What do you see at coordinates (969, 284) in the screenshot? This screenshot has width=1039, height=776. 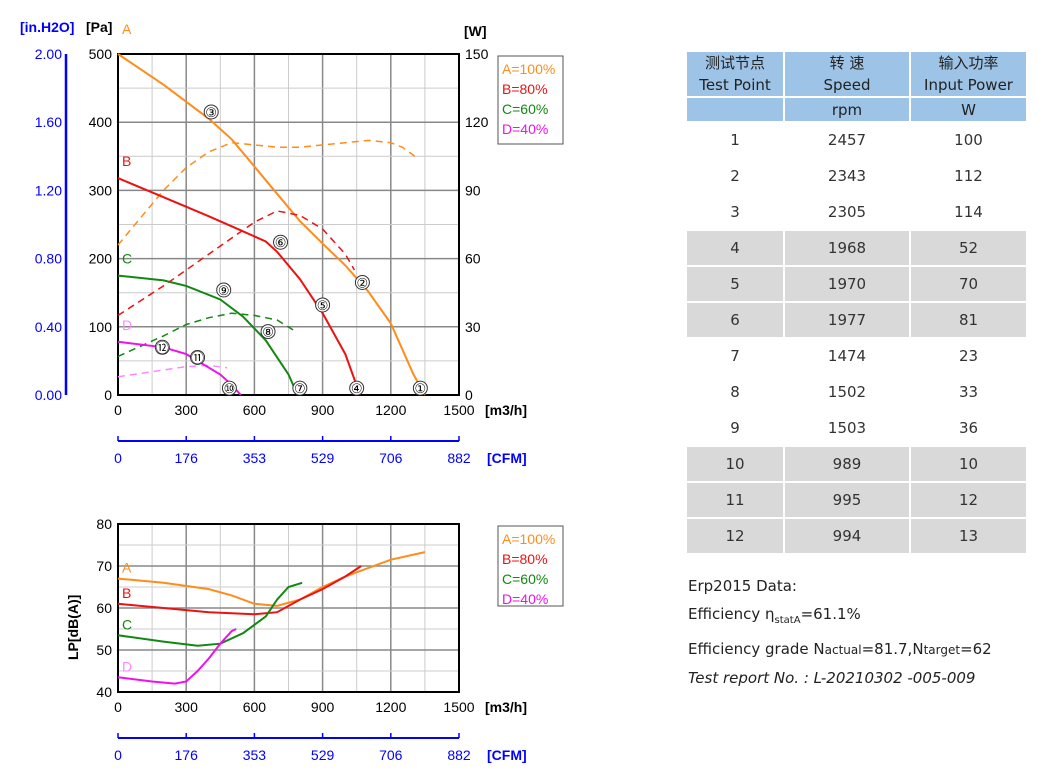 I see `table-cell: 70` at bounding box center [969, 284].